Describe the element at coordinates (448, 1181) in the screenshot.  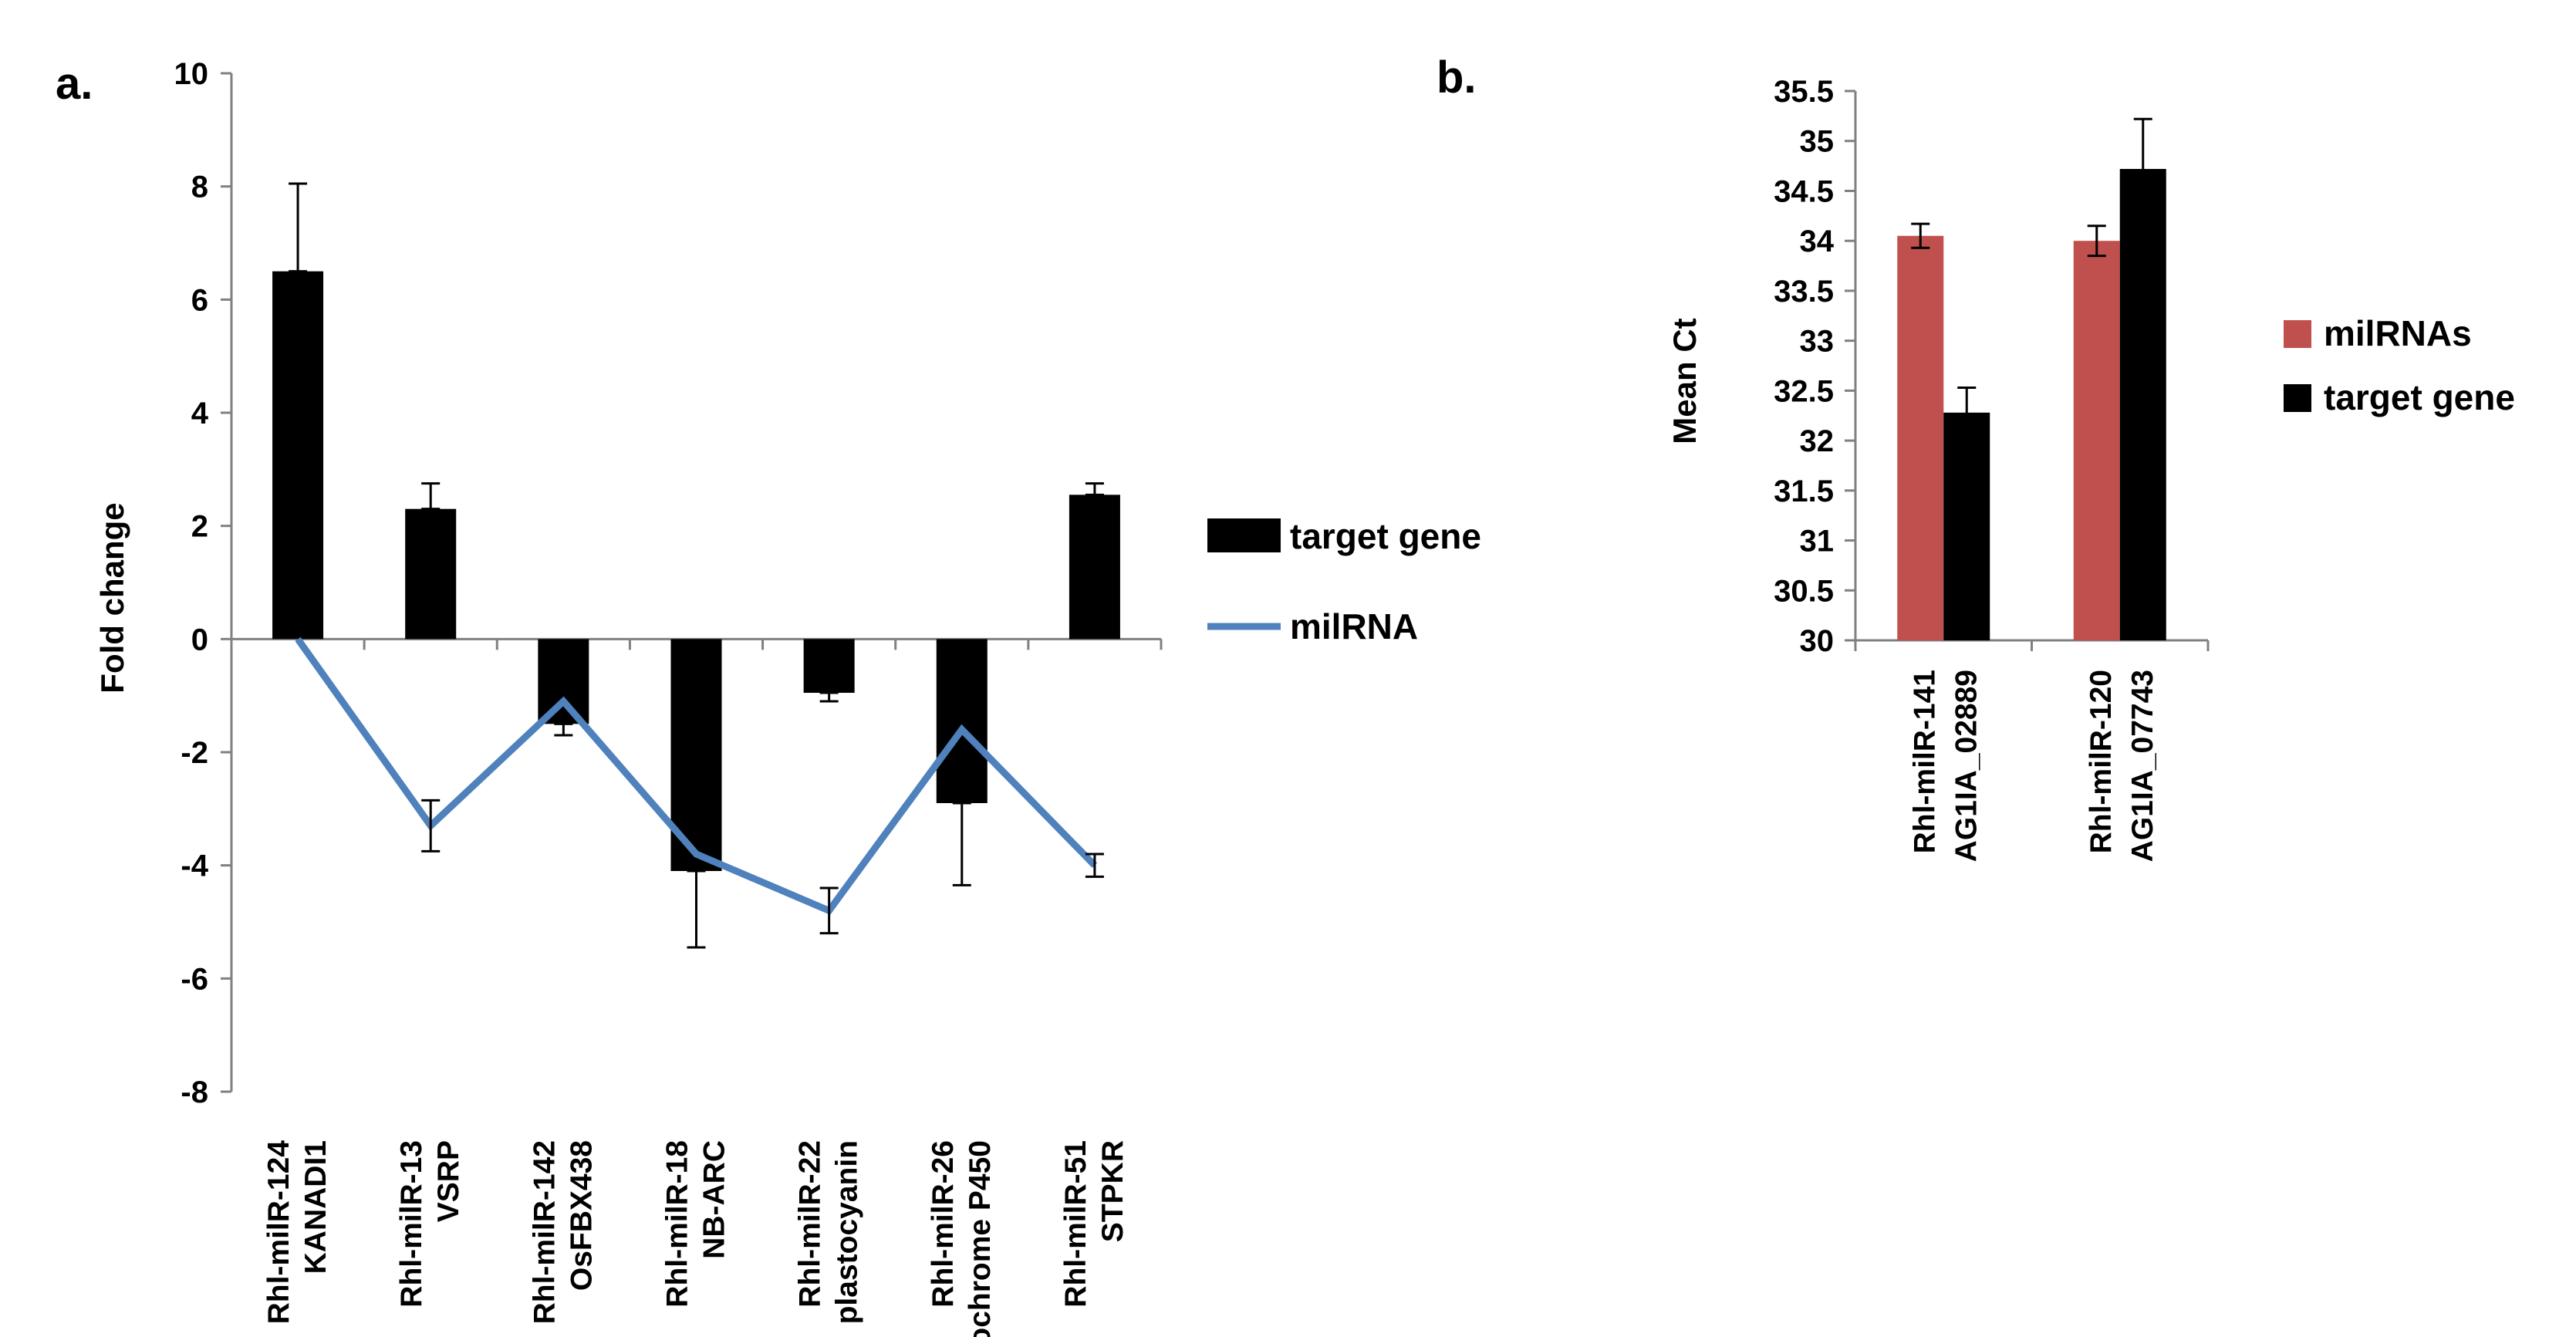
I see `category-label-line2: VSRP` at that location.